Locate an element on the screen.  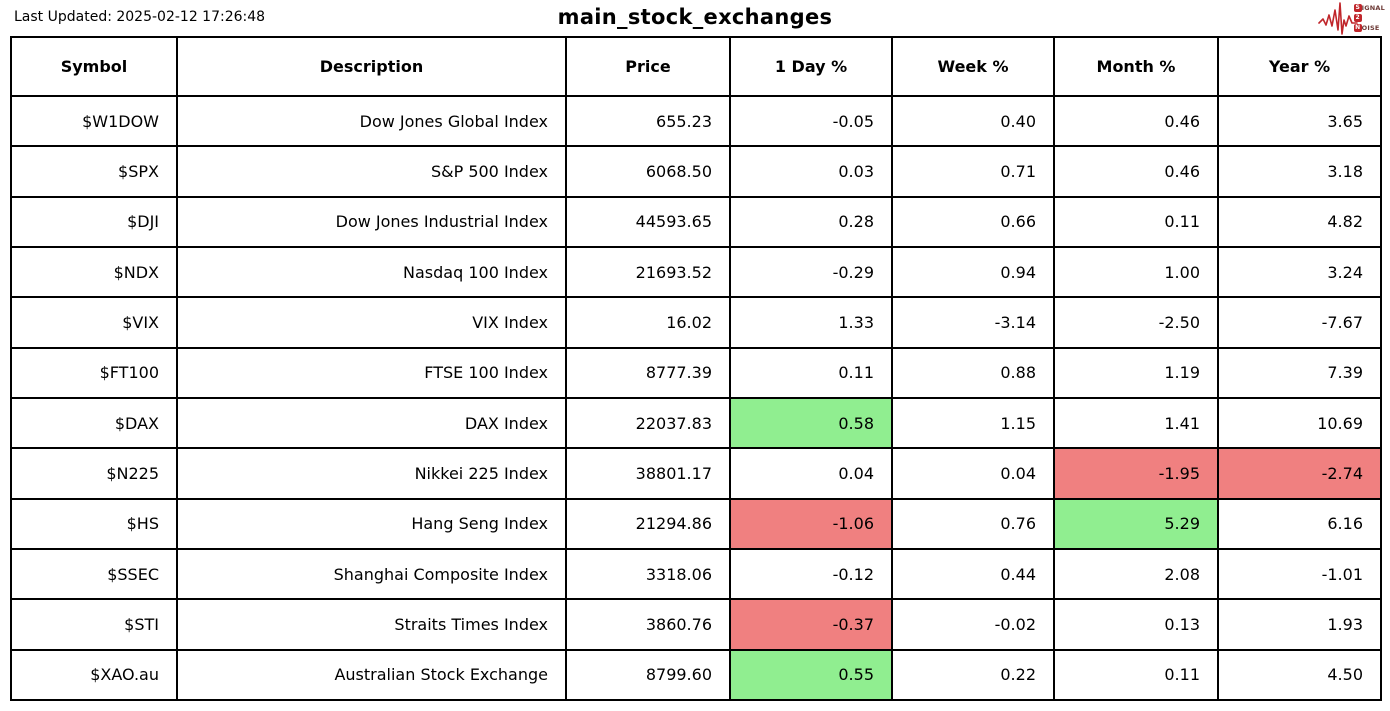
cell-symbol: $W1DOW is located at coordinates (94, 121).